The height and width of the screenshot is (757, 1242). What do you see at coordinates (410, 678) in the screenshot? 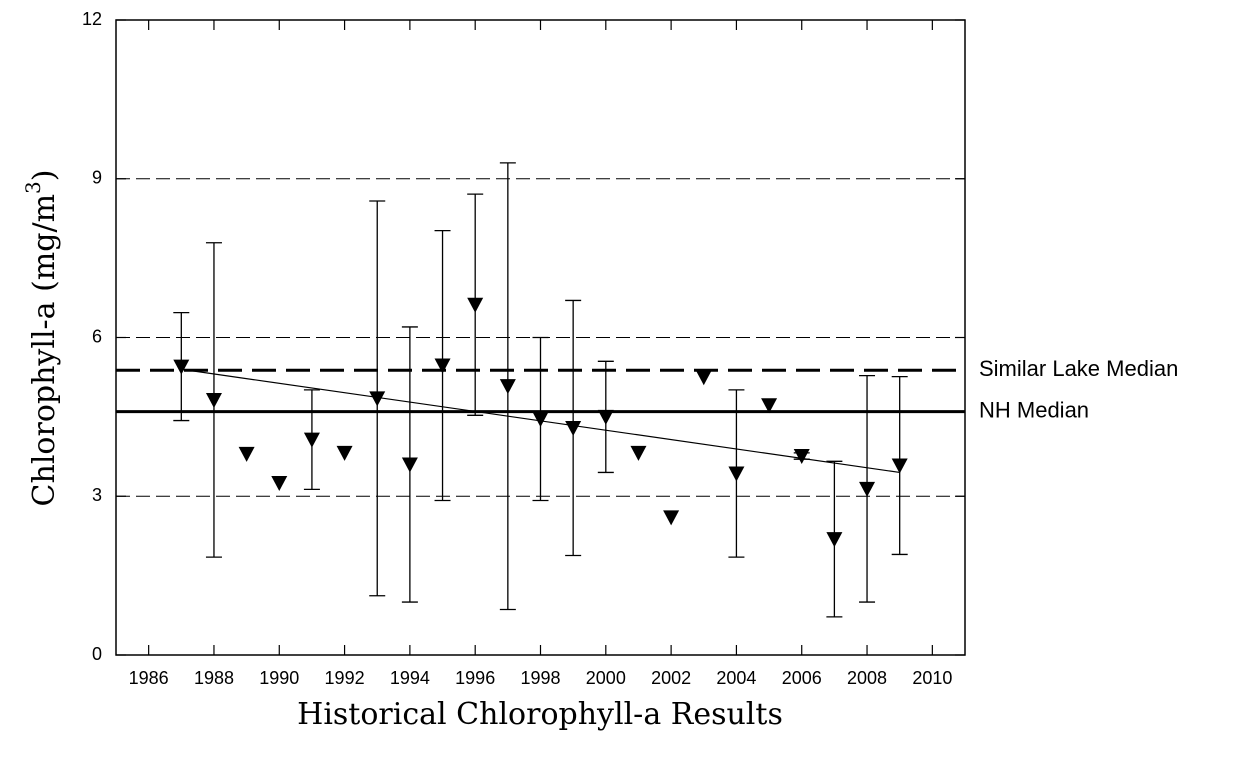
I see `x-tick-label: 1994` at bounding box center [410, 678].